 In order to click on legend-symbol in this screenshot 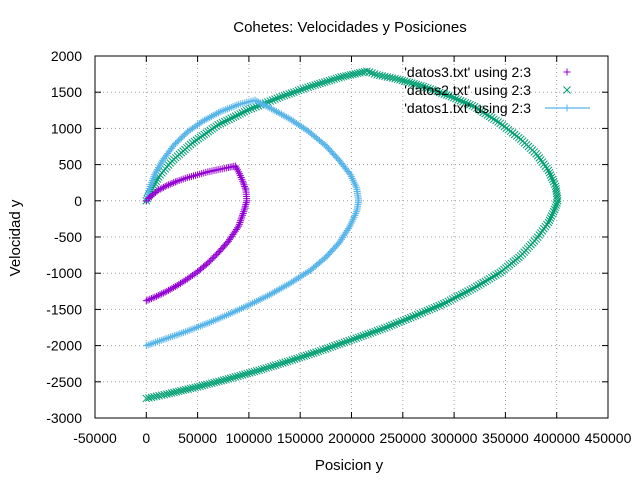, I will do `click(567, 72)`.